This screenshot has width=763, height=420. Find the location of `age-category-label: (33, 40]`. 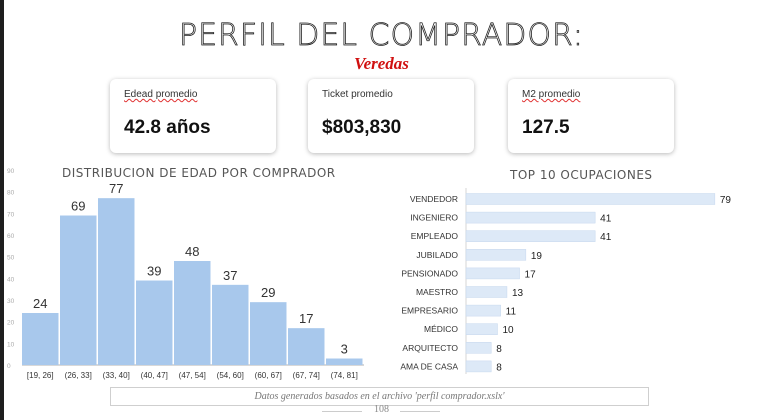

age-category-label: (33, 40] is located at coordinates (116, 375).